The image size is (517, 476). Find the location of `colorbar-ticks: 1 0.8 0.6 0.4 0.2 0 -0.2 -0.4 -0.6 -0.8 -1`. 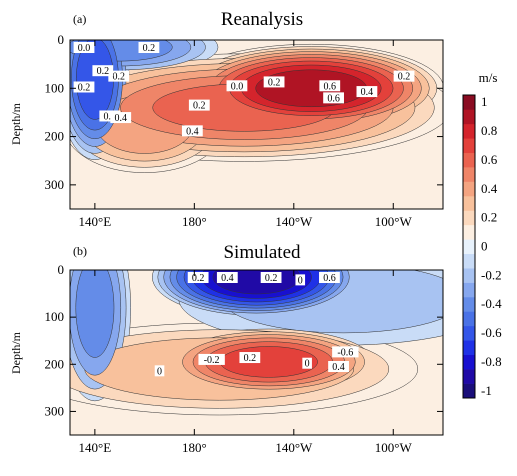

colorbar-ticks: 1 0.8 0.6 0.4 0.2 0 -0.2 -0.4 -0.6 -0.8 -1 is located at coordinates (491, 246).